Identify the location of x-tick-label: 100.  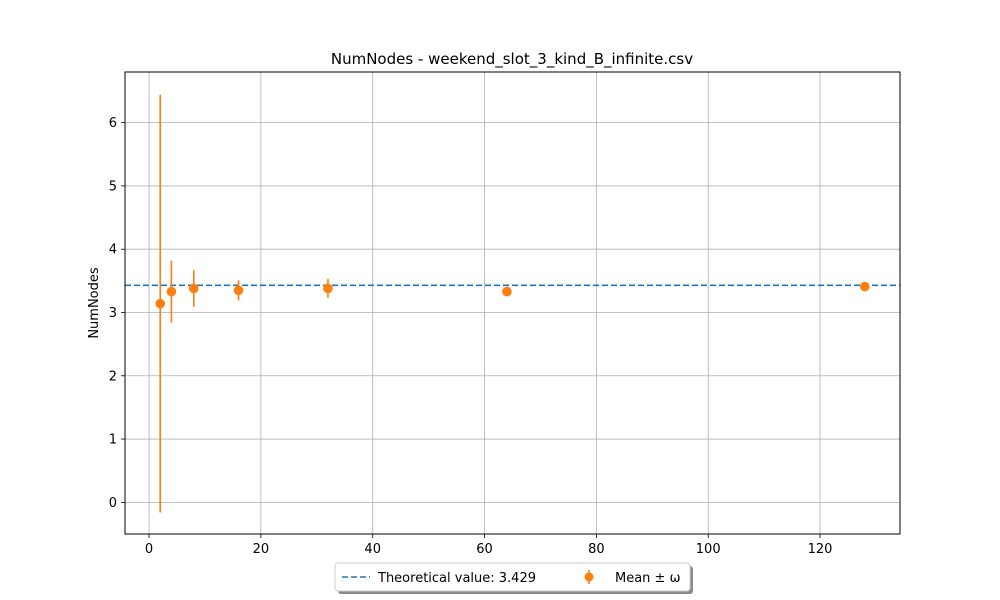
(708, 549).